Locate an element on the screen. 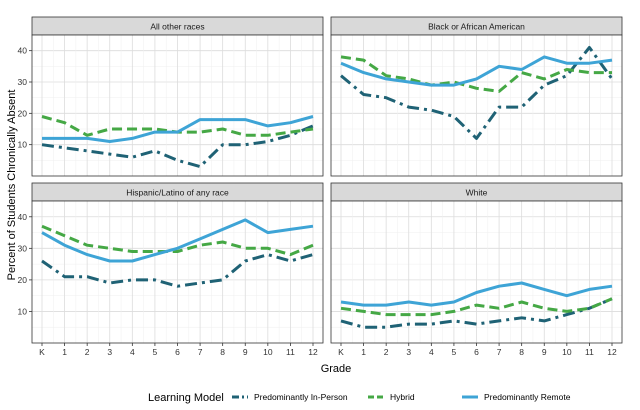 The image size is (640, 410). legend-label: Predominantly Remote is located at coordinates (527, 397).